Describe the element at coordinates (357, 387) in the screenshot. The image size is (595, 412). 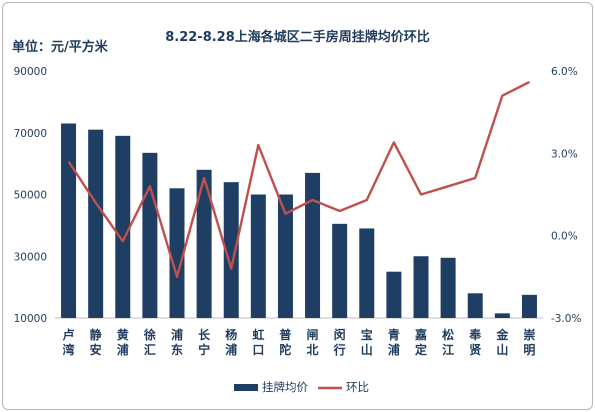
I see `legend-label-line: 环比` at that location.